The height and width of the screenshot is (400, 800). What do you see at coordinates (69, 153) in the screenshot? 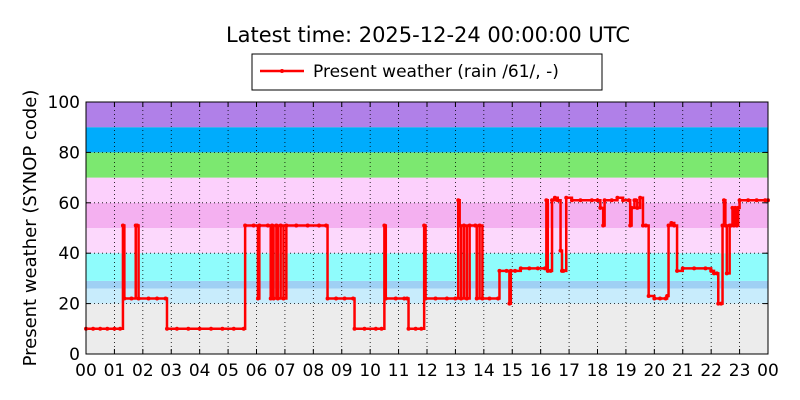
I see `y-tick-label: 80` at bounding box center [69, 153].